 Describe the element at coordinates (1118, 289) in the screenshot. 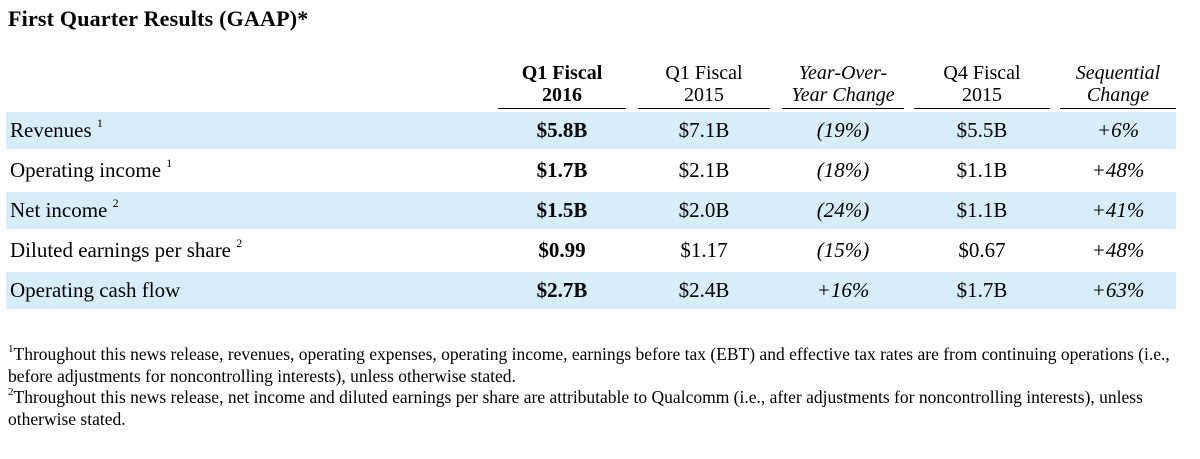

I see `cell-sequential-change: +63%` at that location.